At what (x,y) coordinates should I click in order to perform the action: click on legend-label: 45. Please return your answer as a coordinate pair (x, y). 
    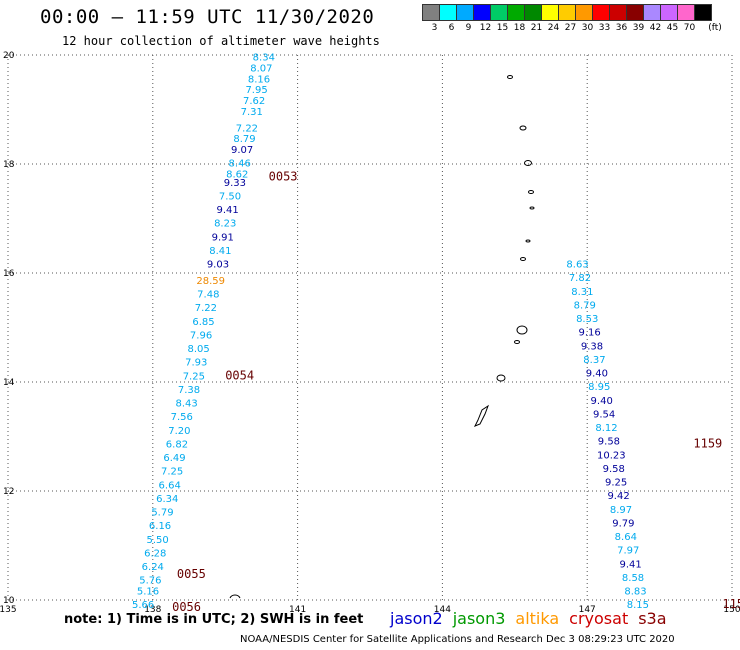
    Looking at the image, I should click on (672, 28).